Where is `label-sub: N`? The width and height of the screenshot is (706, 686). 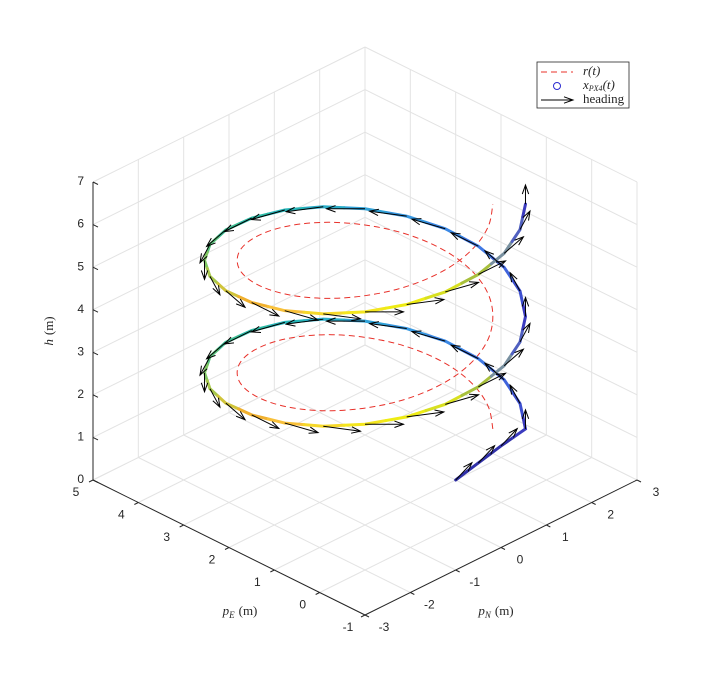
label-sub: N is located at coordinates (488, 615).